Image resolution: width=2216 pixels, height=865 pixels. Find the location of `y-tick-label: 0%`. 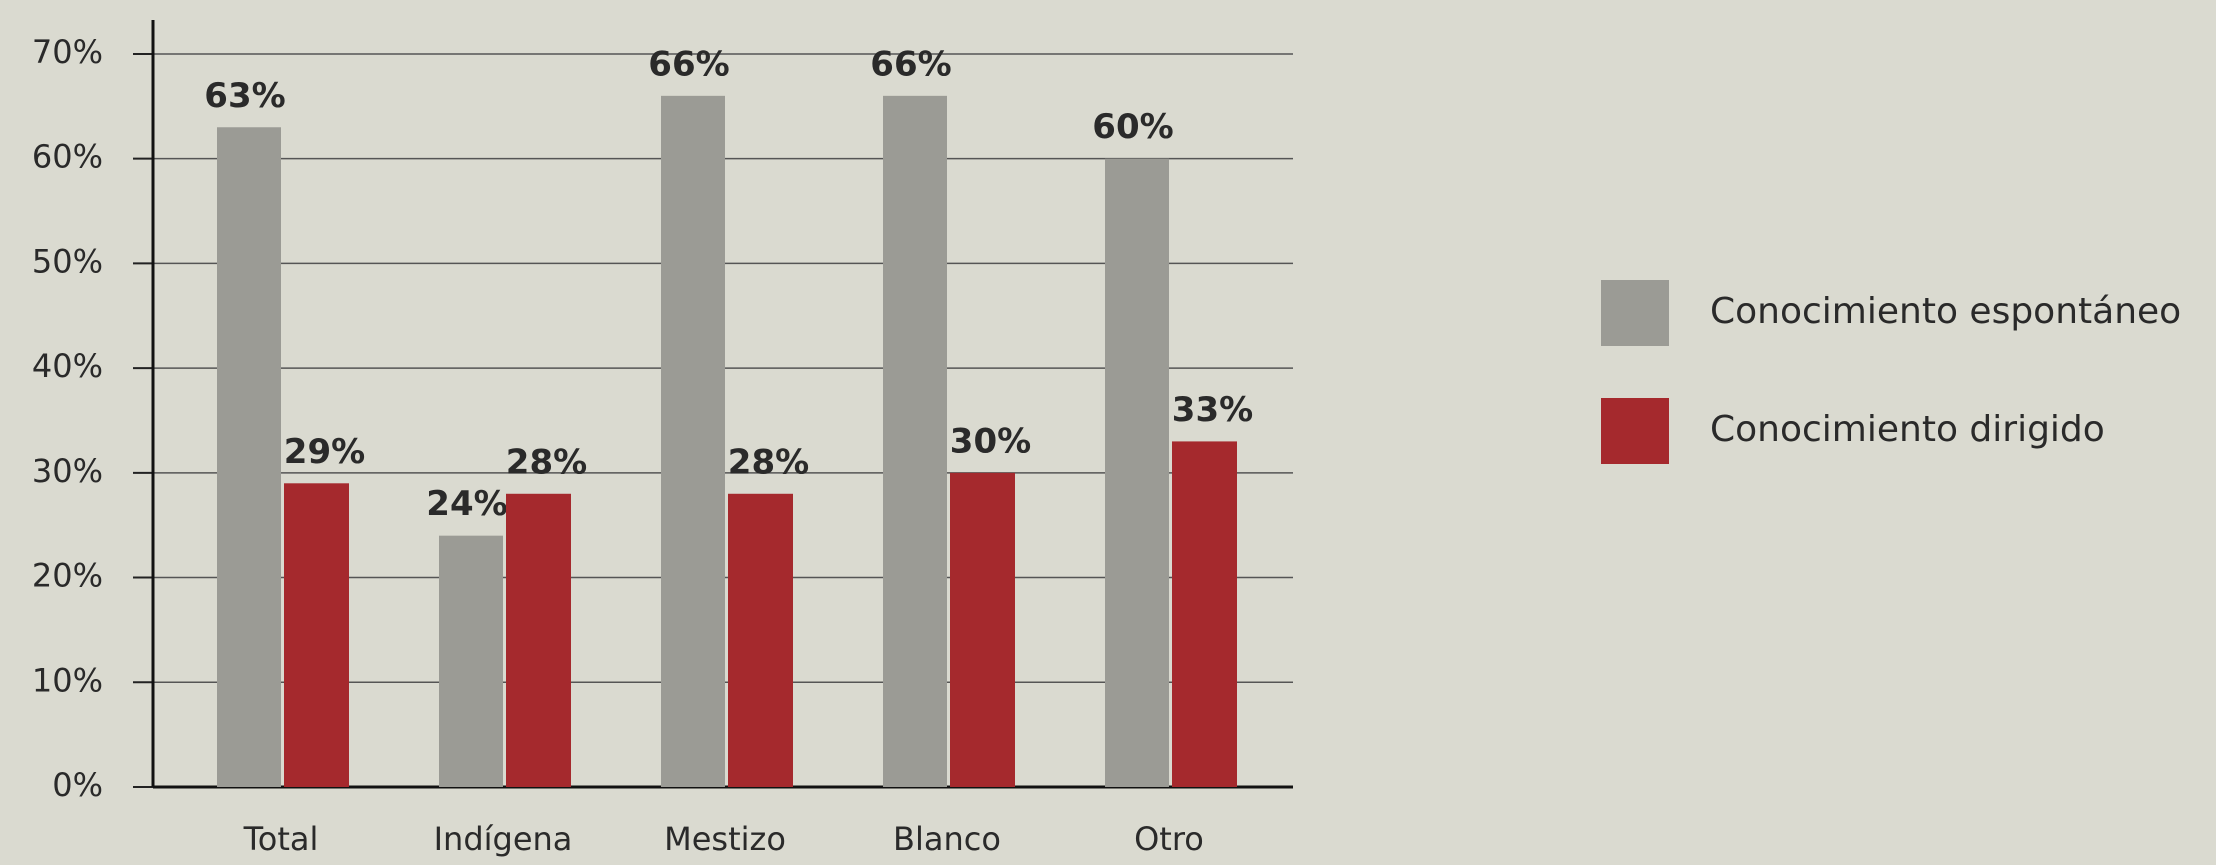

y-tick-label: 0% is located at coordinates (77, 785).